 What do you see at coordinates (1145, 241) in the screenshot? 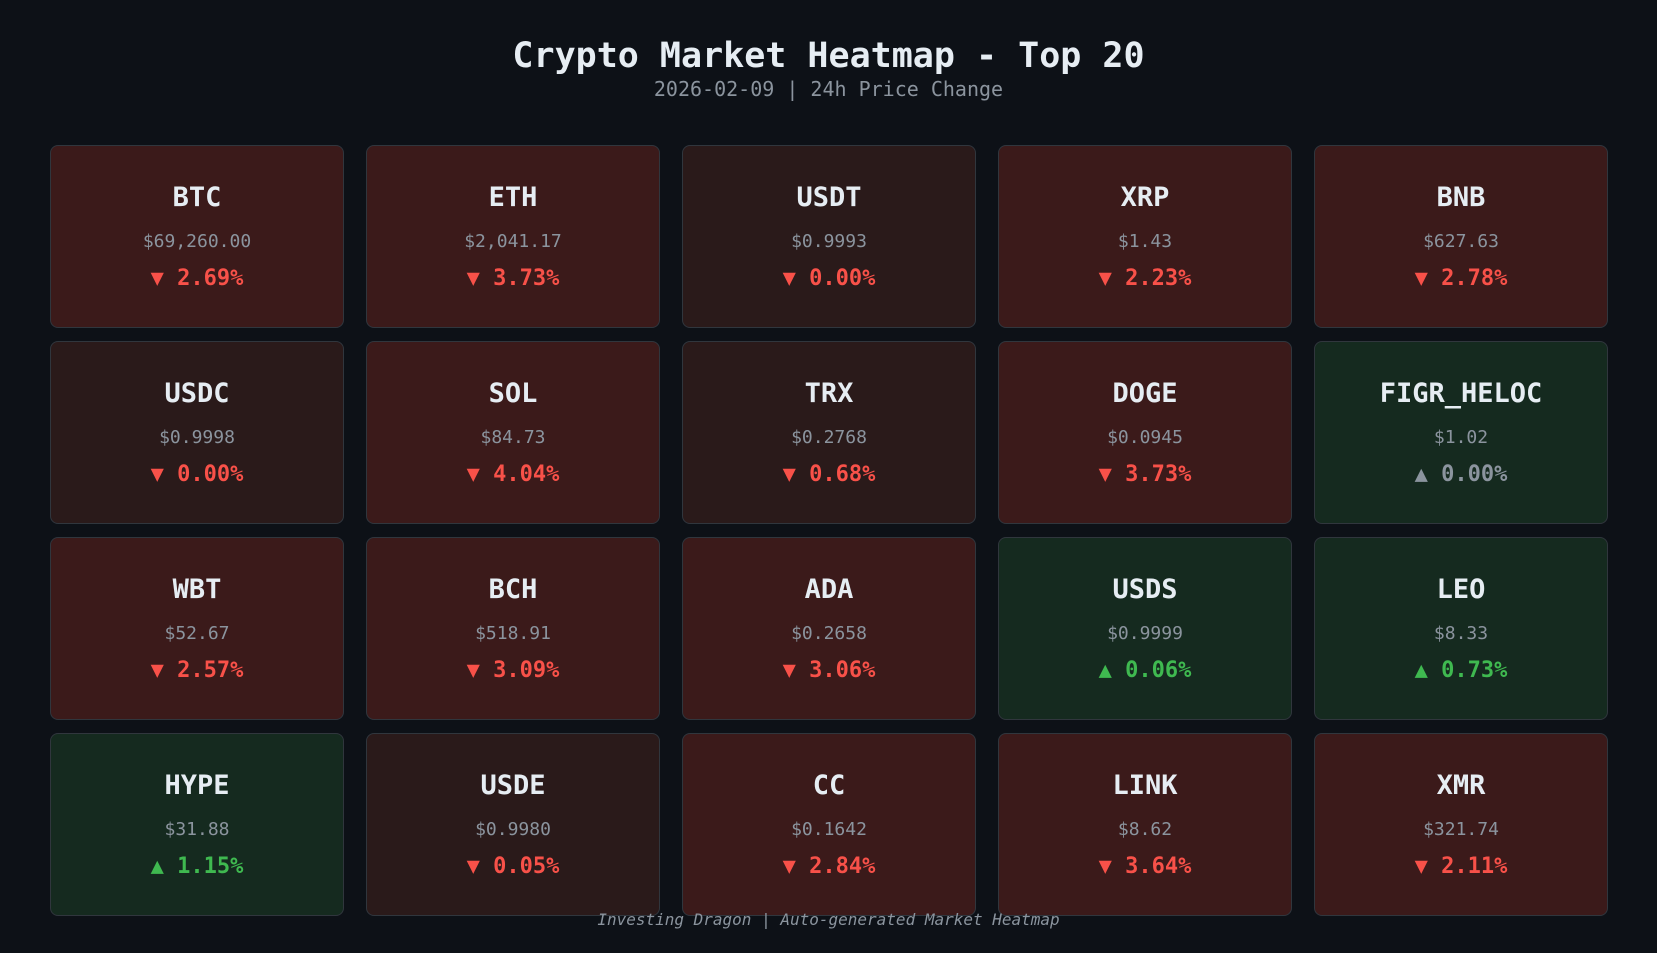
I see `coin-price: $1.43` at bounding box center [1145, 241].